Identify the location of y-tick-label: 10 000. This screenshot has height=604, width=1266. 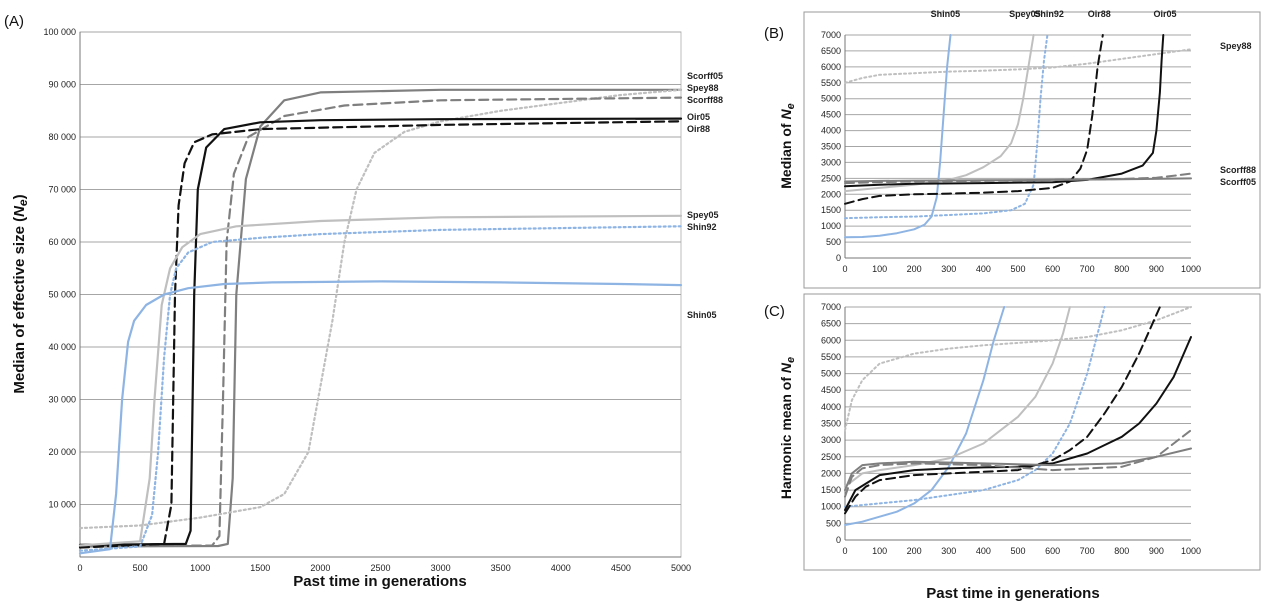
(62, 505).